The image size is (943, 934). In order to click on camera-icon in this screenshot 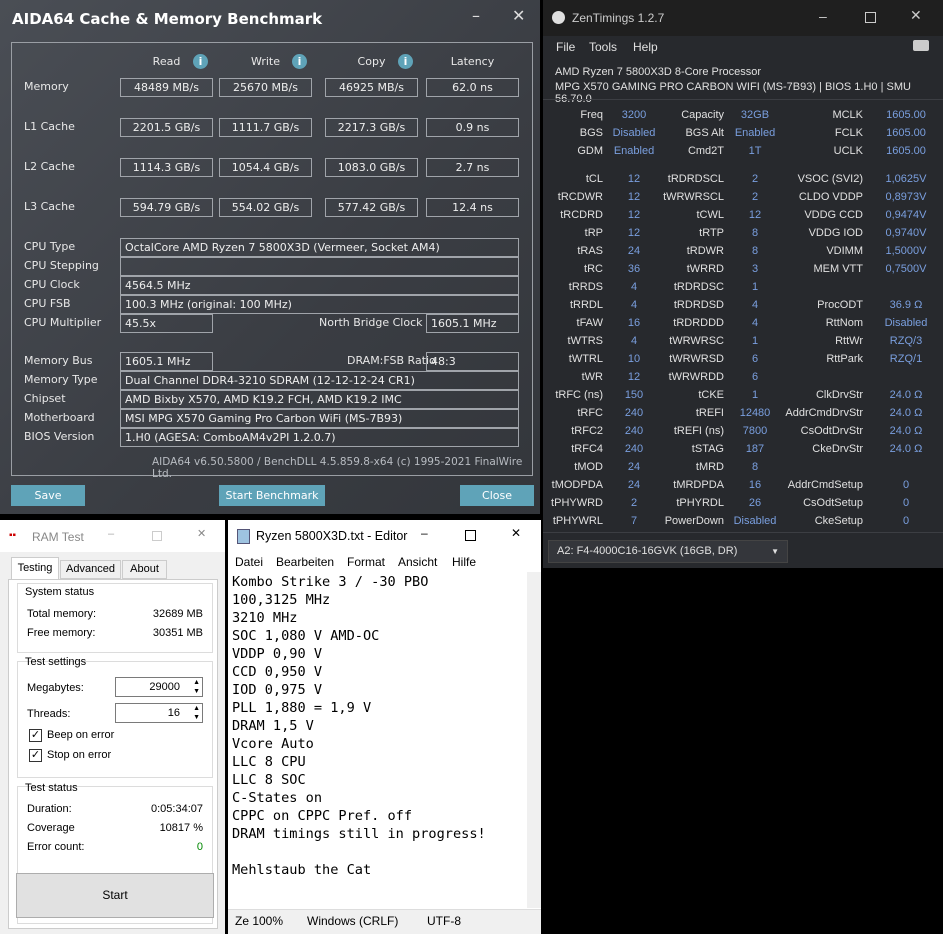, I will do `click(921, 45)`.